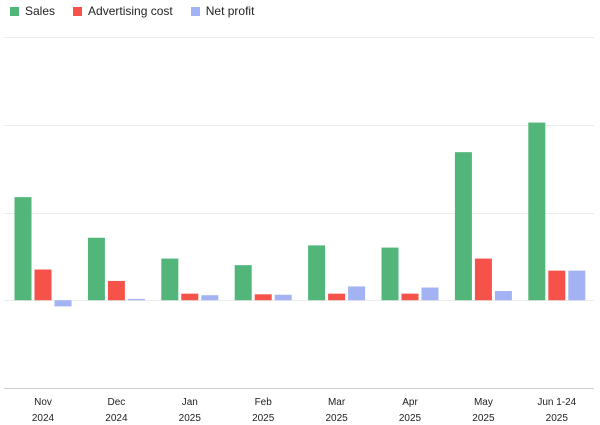 This screenshot has width=600, height=425. I want to click on x-tick-label-1-1: 2024, so click(116, 418).